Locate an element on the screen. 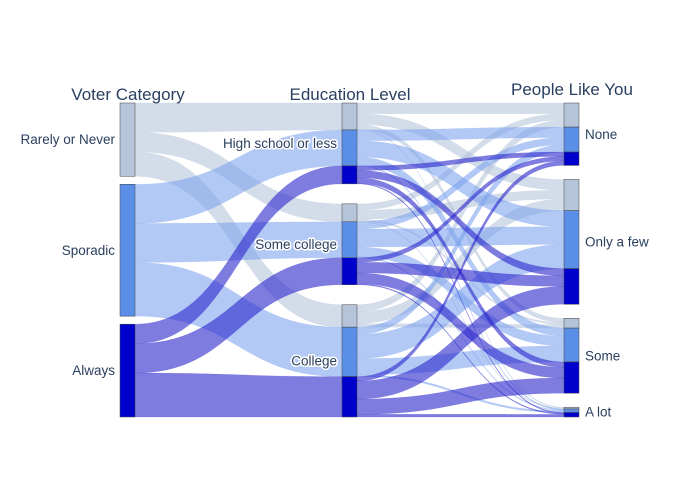 The height and width of the screenshot is (500, 700). node-only-a-few is located at coordinates (571, 242).